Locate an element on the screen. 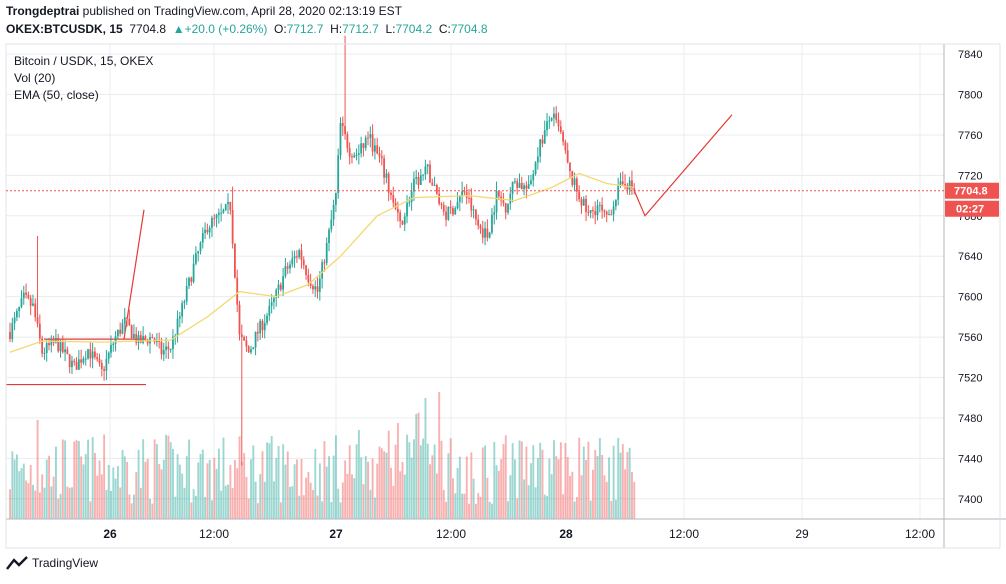 The height and width of the screenshot is (584, 1006). ohlc-c-label: C: is located at coordinates (444, 29).